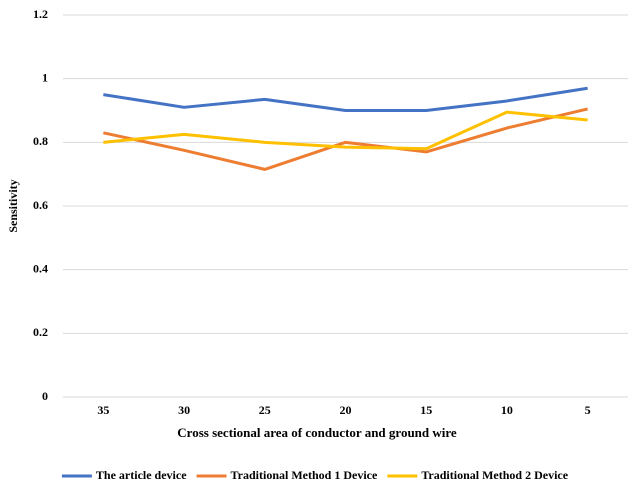  I want to click on x-tick-label: 30, so click(184, 410).